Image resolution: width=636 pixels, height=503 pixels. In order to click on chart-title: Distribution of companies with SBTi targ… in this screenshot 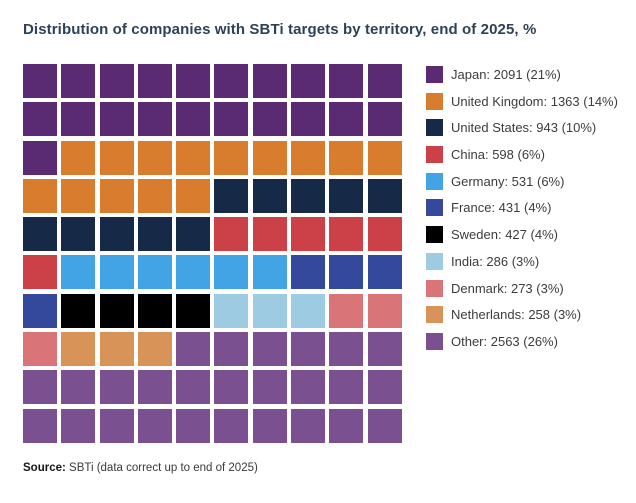, I will do `click(280, 29)`.